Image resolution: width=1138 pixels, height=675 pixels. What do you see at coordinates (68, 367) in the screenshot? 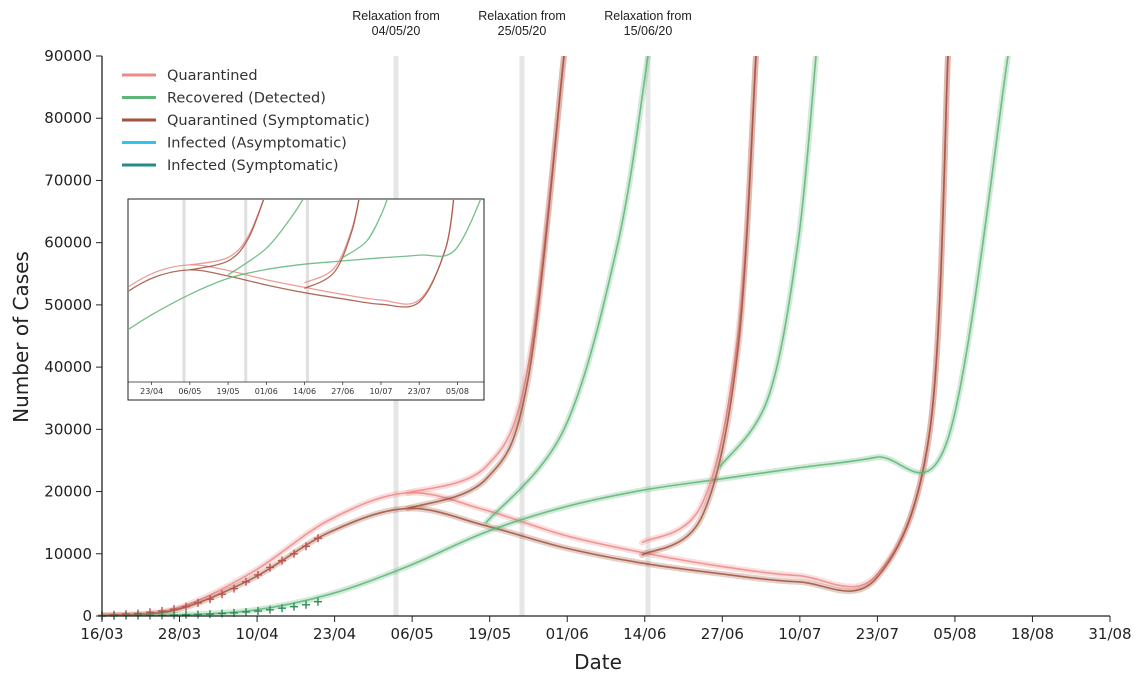
I see `y-tick-label: 40000` at bounding box center [68, 367].